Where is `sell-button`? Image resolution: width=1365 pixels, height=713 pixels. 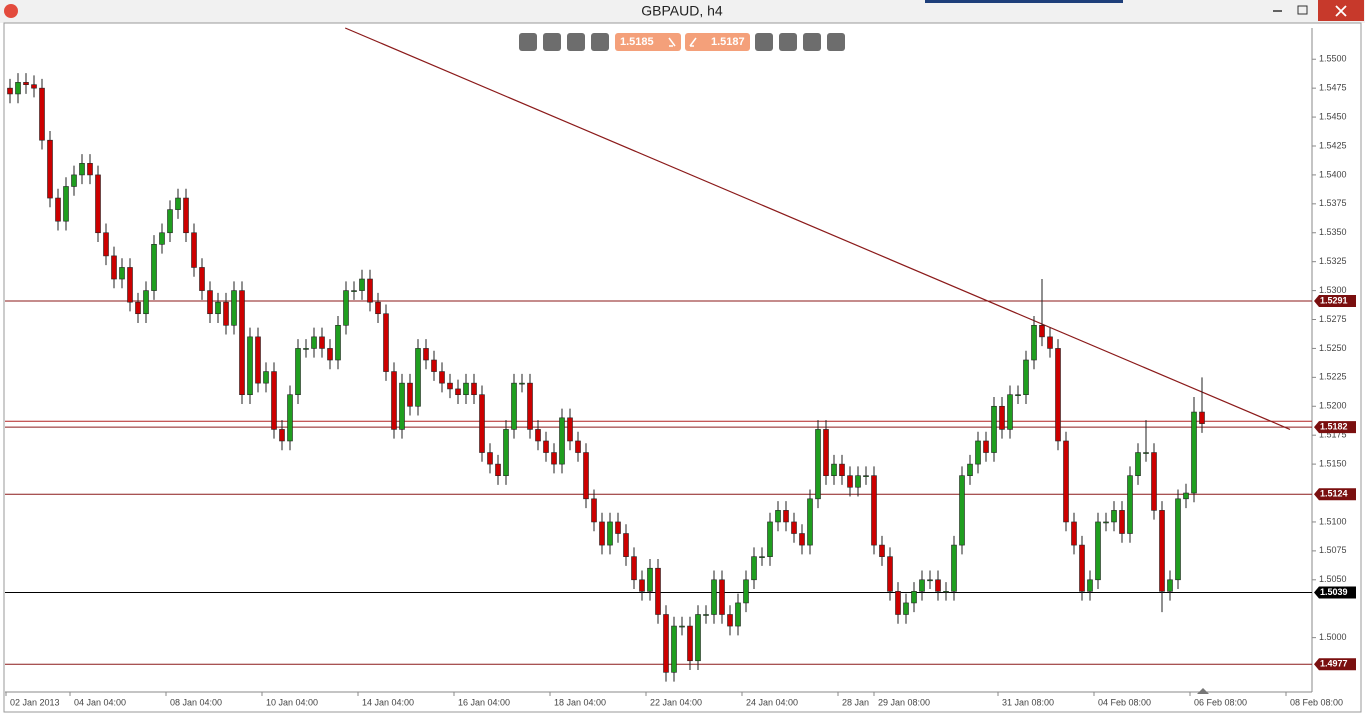
sell-button is located at coordinates (648, 42).